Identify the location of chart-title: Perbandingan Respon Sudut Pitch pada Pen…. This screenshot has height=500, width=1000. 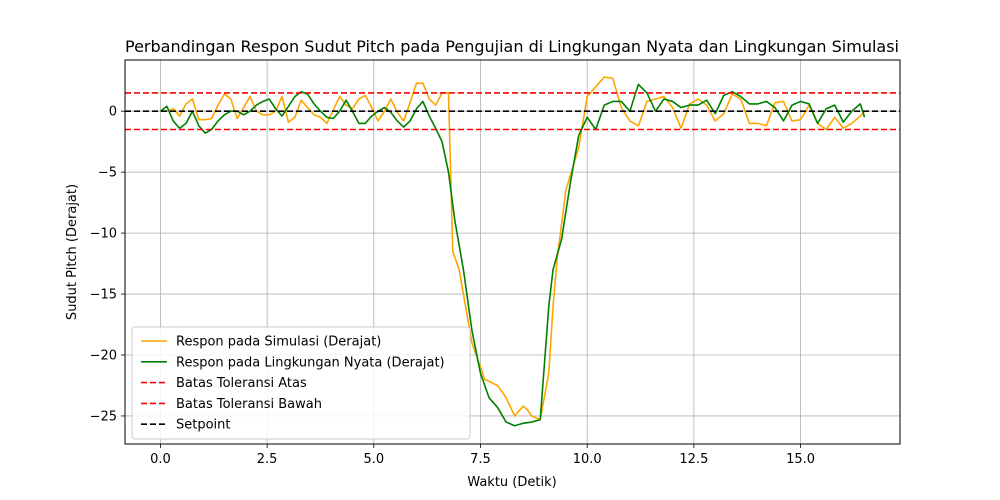
(512, 46).